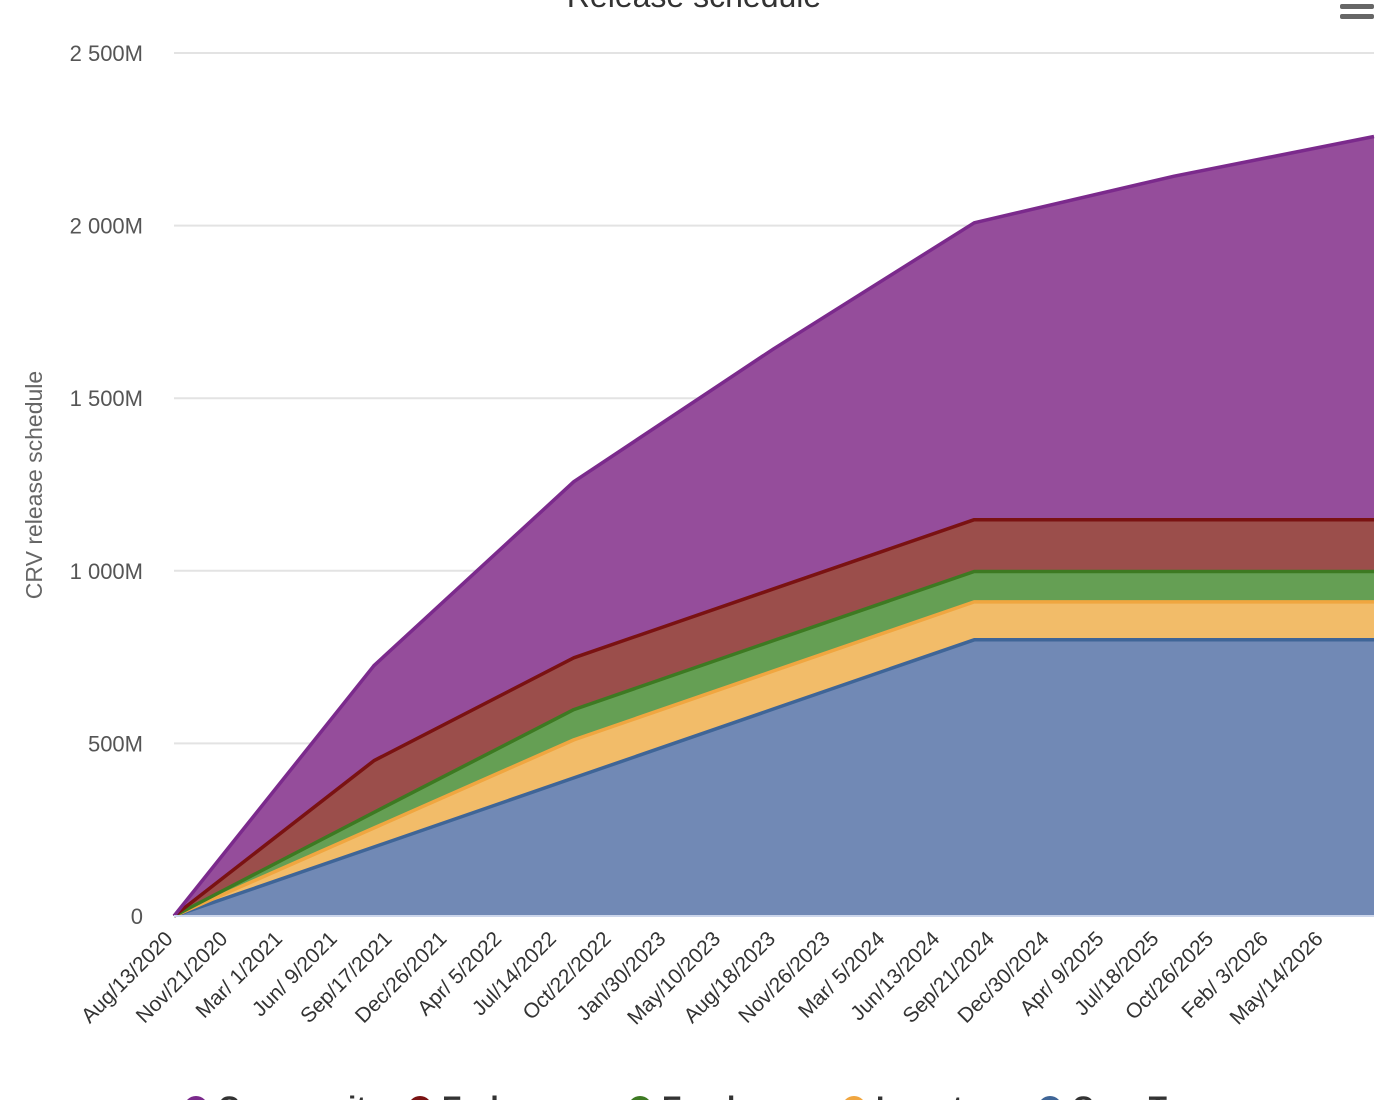  What do you see at coordinates (300, 1095) in the screenshot?
I see `legend-label: Community` at bounding box center [300, 1095].